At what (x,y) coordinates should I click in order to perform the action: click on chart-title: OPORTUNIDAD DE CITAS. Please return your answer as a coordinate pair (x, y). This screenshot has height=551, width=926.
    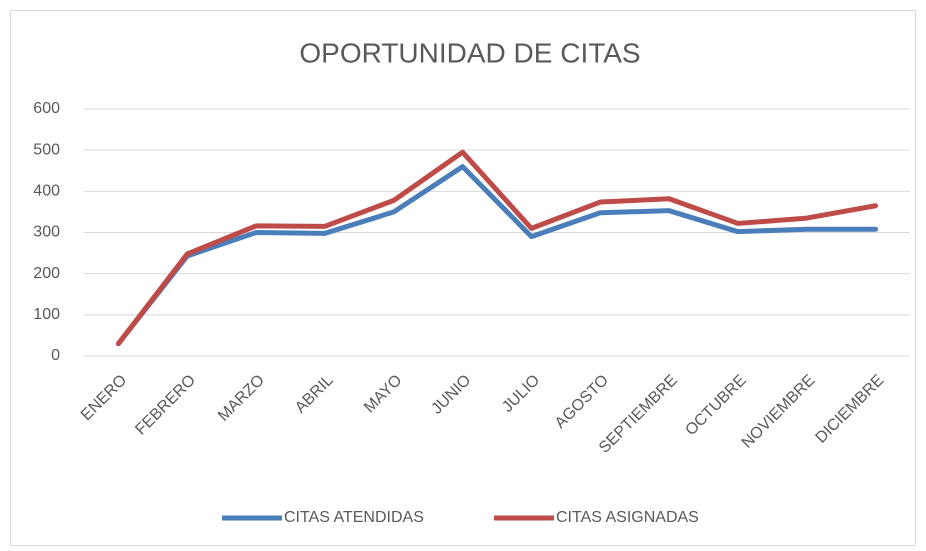
    Looking at the image, I should click on (469, 52).